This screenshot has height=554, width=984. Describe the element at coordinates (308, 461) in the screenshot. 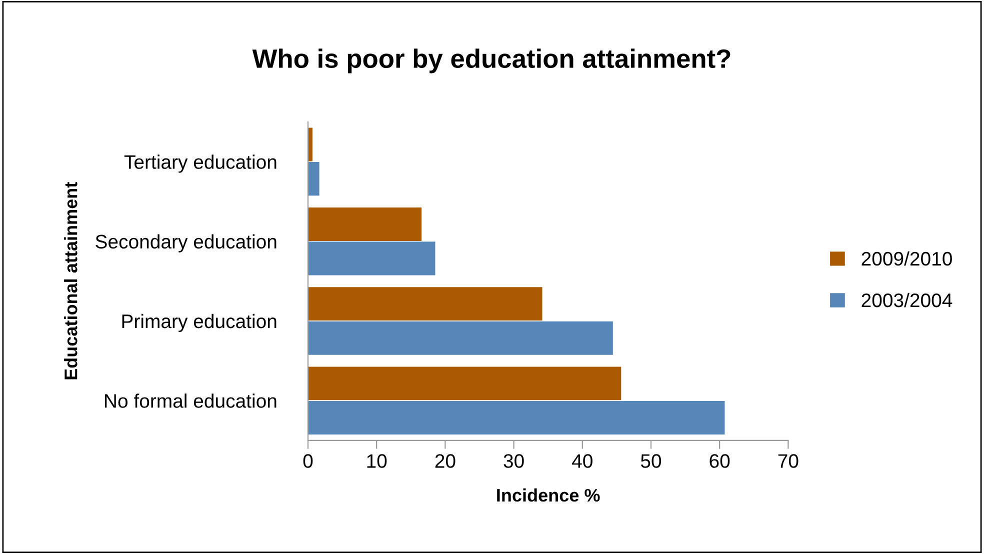

I see `x-tick-label: 0` at that location.